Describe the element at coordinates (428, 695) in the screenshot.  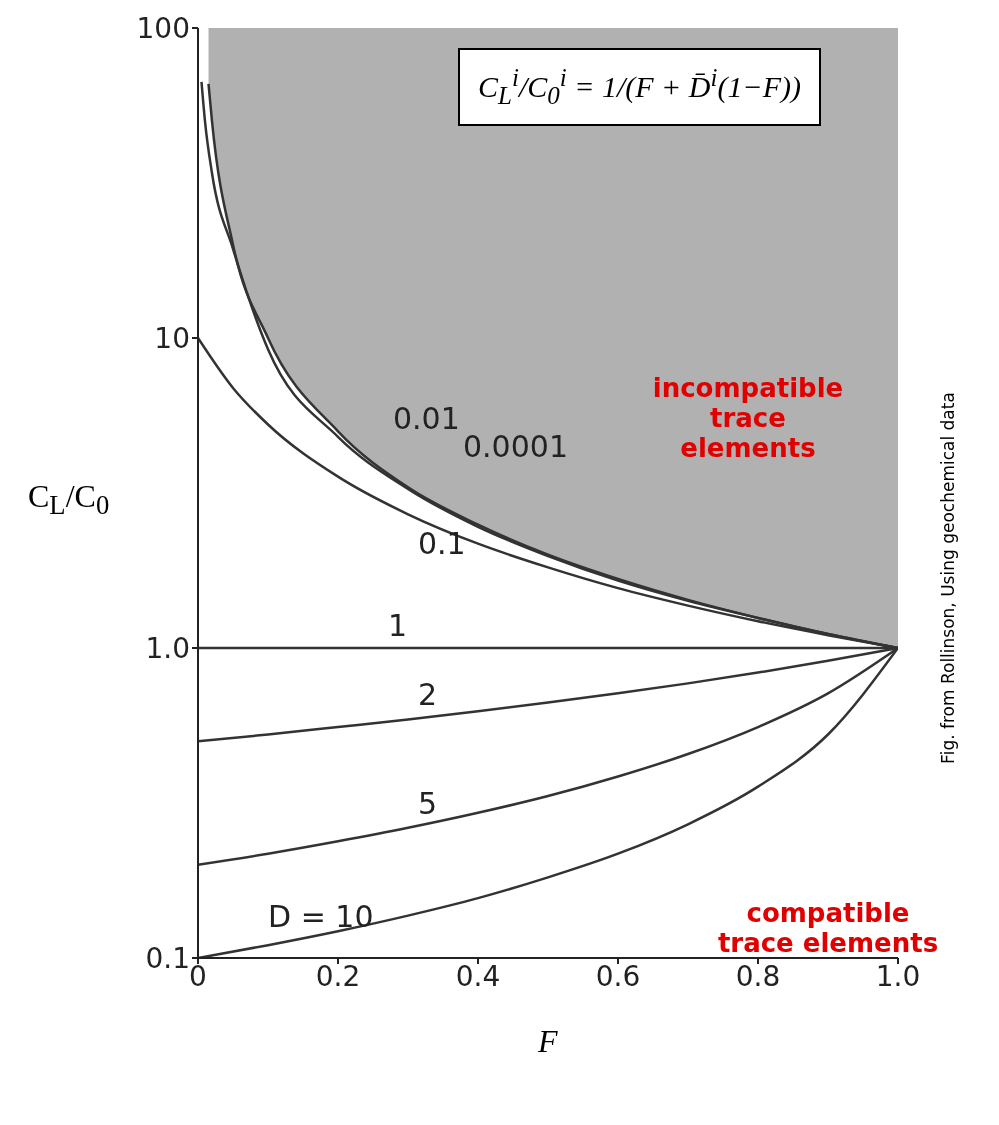
I see `series-label: 2` at that location.